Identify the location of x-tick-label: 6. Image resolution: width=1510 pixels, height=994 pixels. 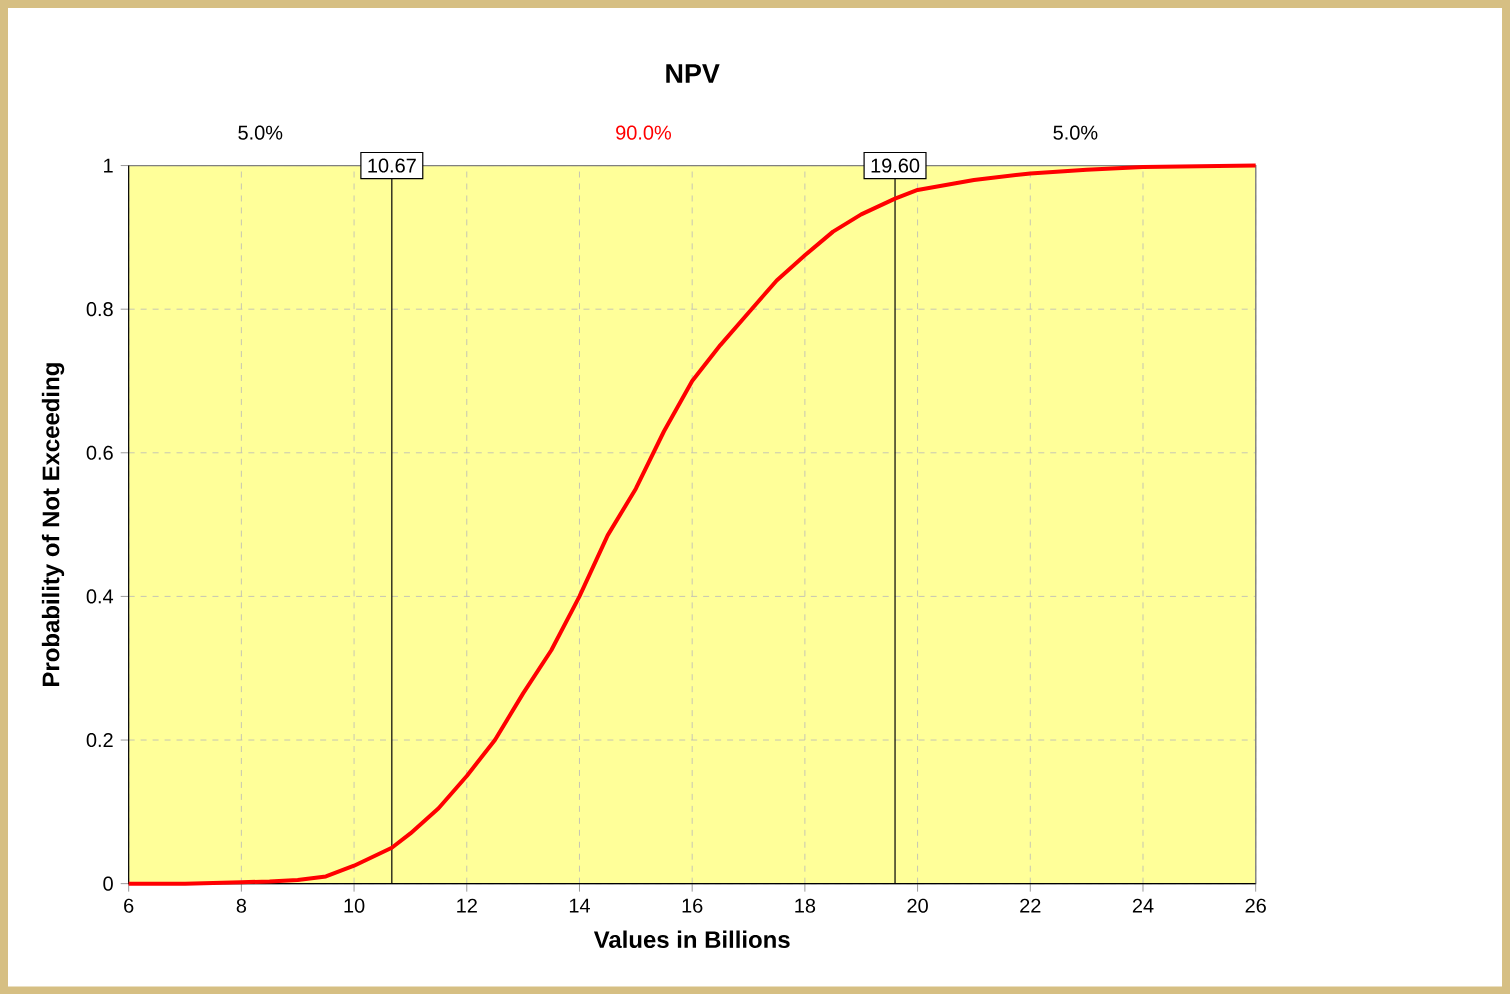
(129, 905).